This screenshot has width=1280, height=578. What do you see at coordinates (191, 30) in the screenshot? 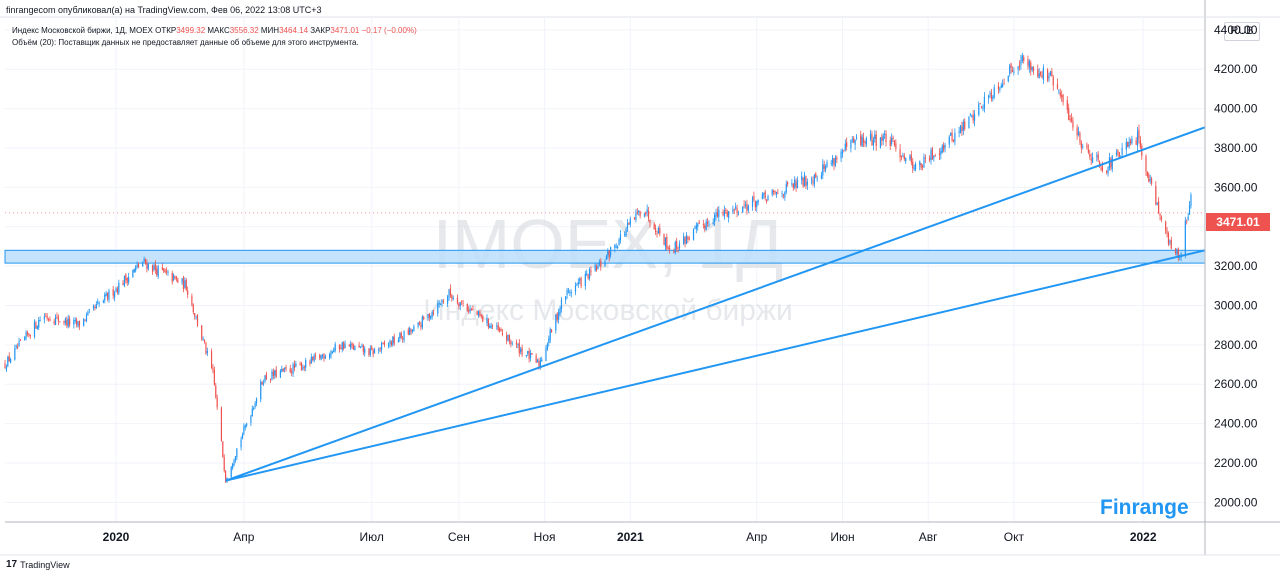
I see `legend-open-value: 3499.32` at bounding box center [191, 30].